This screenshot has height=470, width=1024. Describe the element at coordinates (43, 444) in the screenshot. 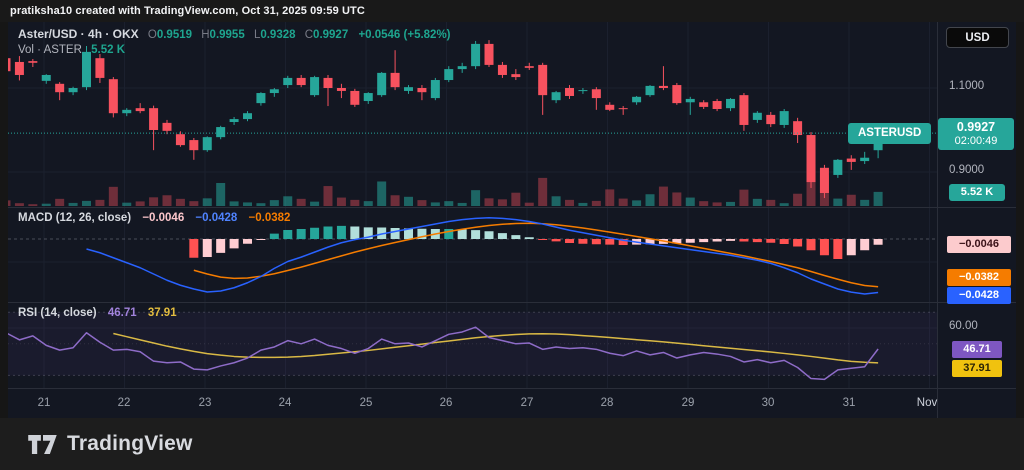

I see `tradingview-logo-icon` at that location.